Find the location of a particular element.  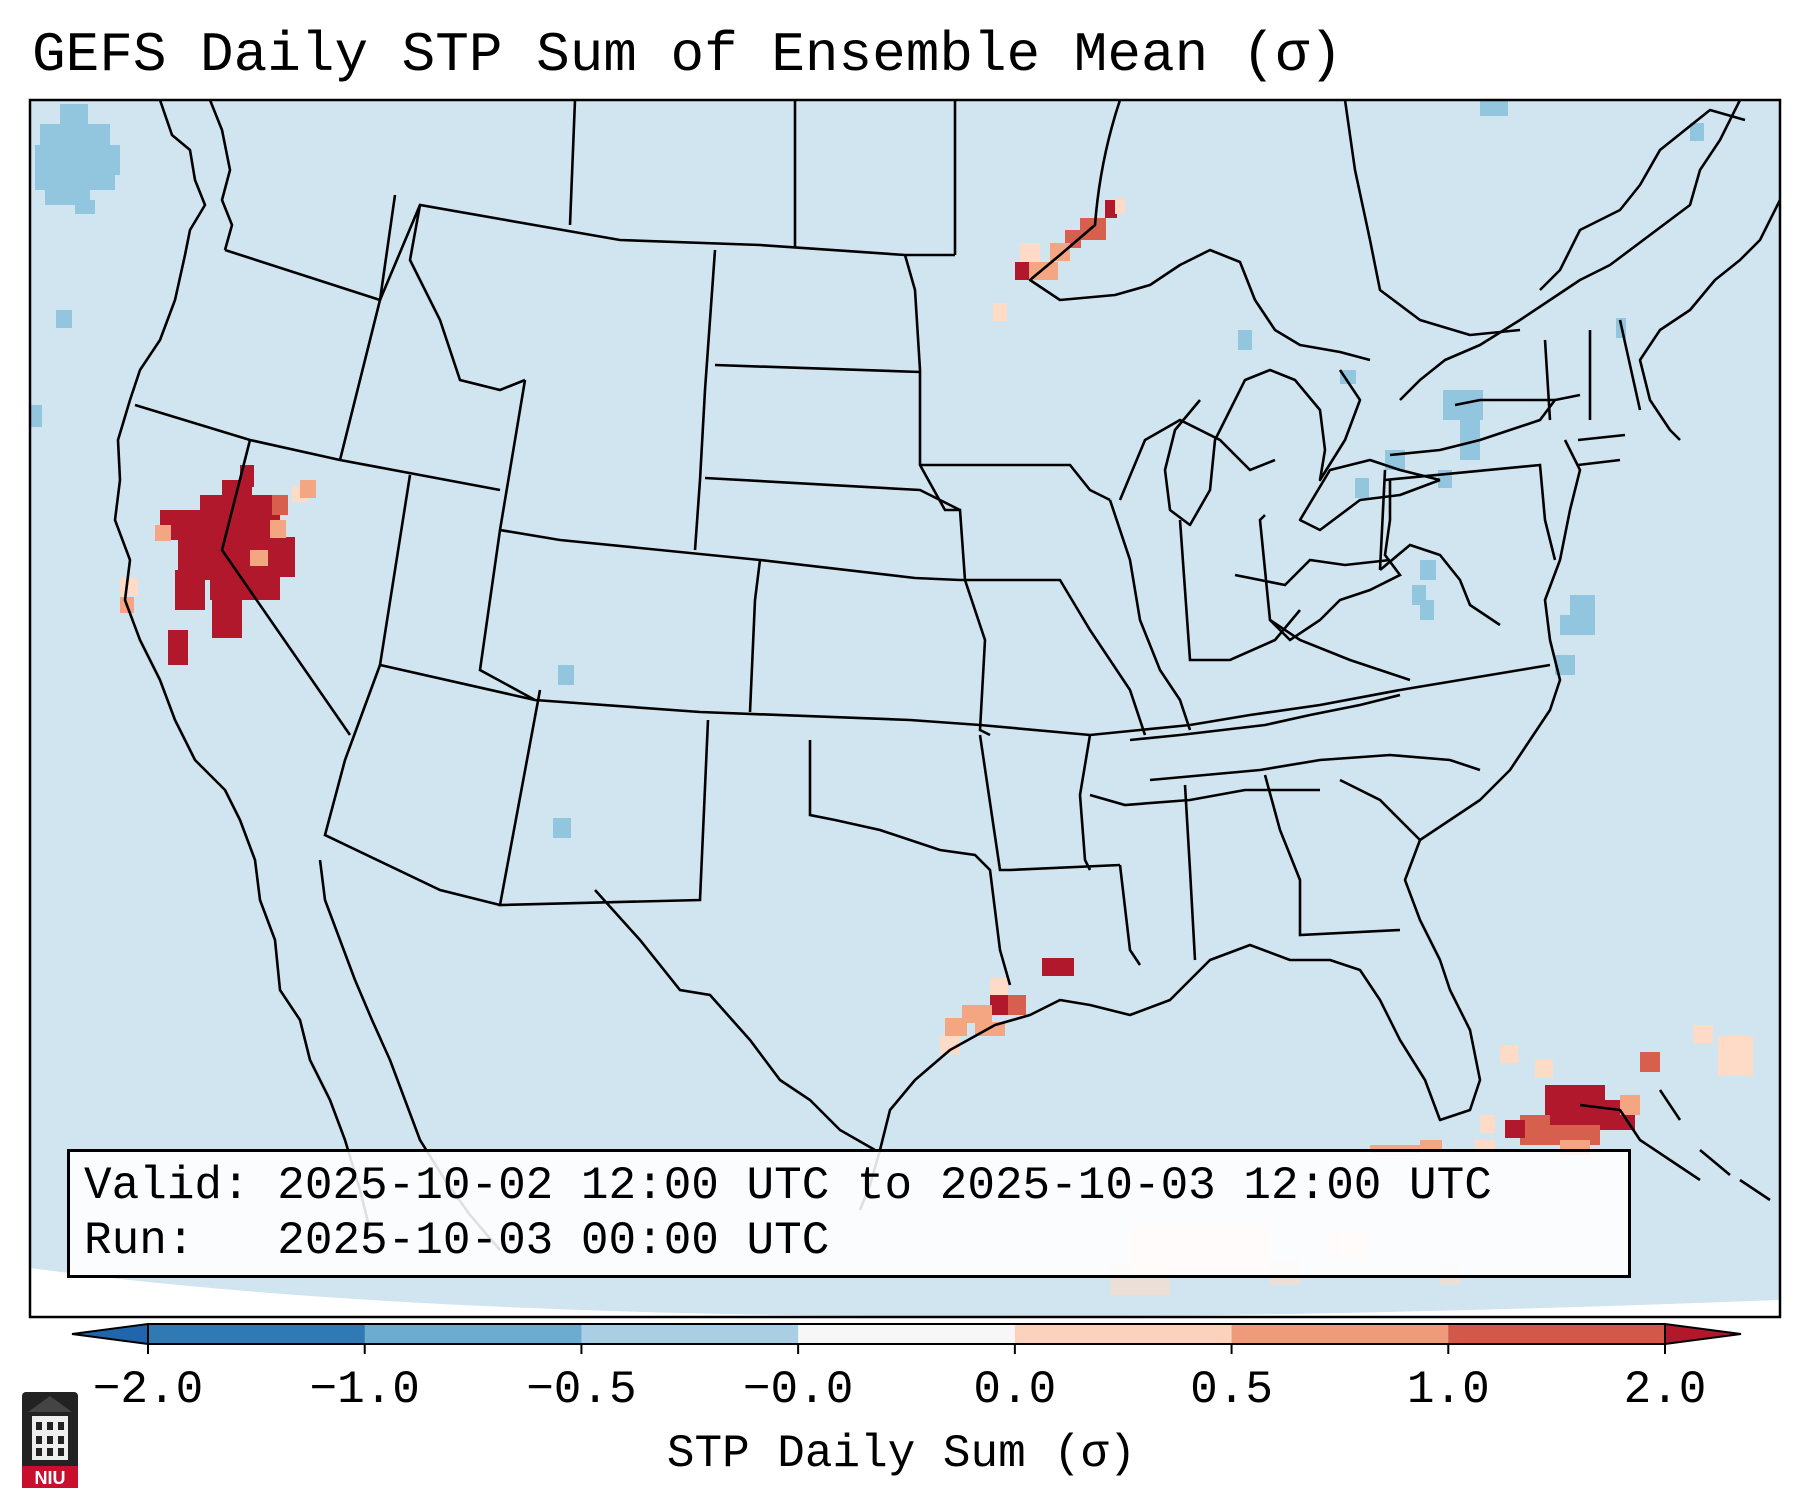

colorbar-tick-label: −0.0 is located at coordinates (798, 1390).